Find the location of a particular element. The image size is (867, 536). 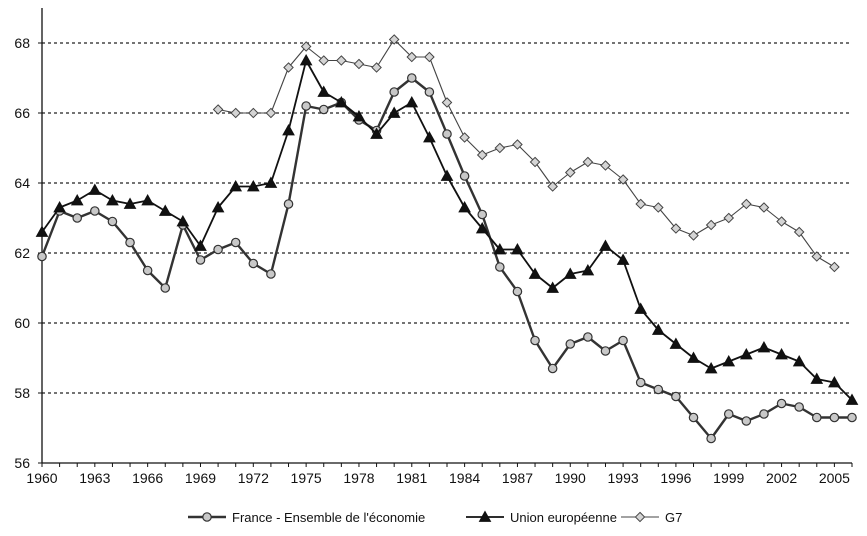

x-tick-label: 1972 is located at coordinates (253, 478).